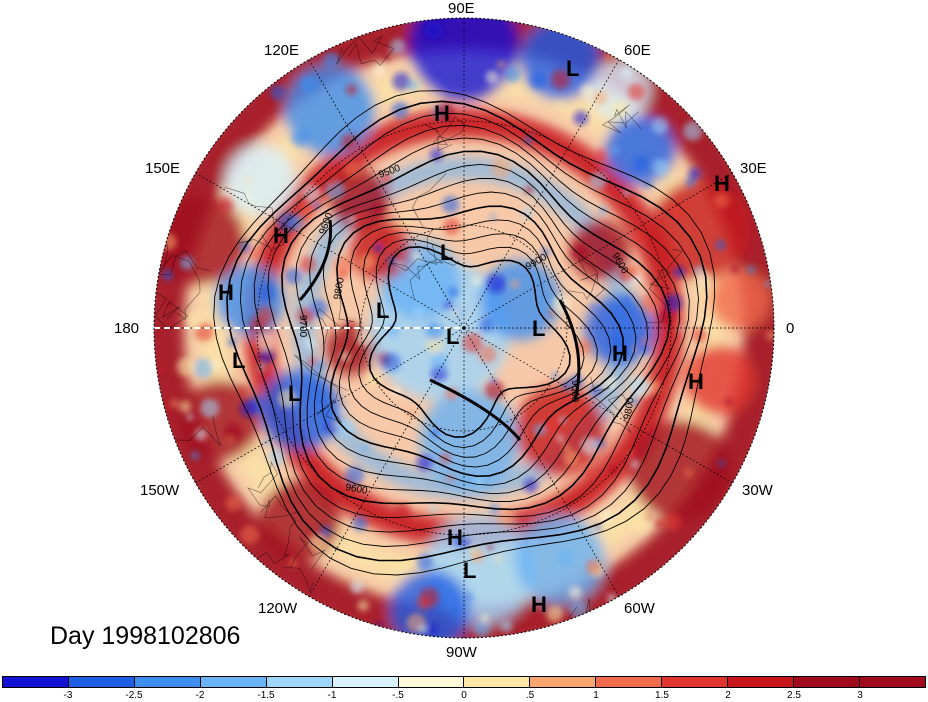 This screenshot has width=928, height=702. Describe the element at coordinates (461, 8) in the screenshot. I see `lon-label-90e: 90E` at that location.